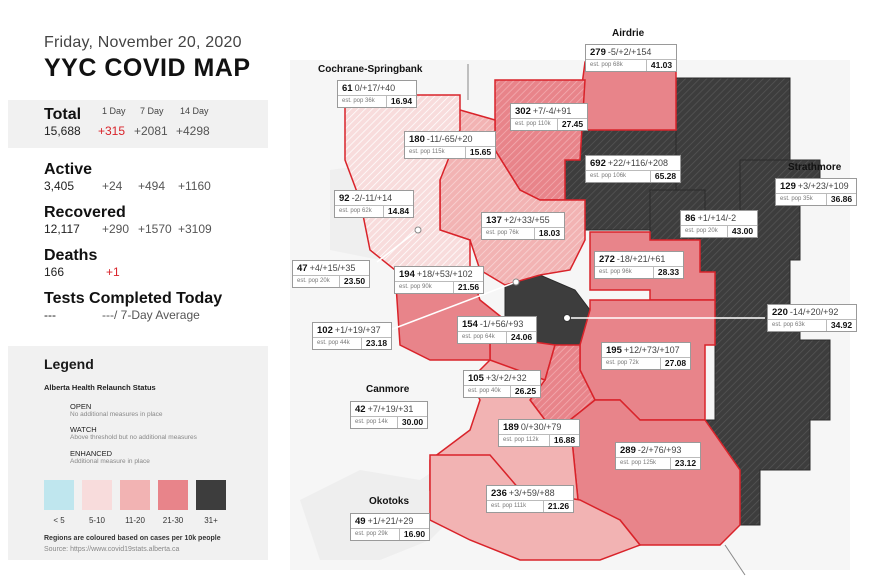  Describe the element at coordinates (628, 96) in the screenshot. I see `region-airdrie` at that location.